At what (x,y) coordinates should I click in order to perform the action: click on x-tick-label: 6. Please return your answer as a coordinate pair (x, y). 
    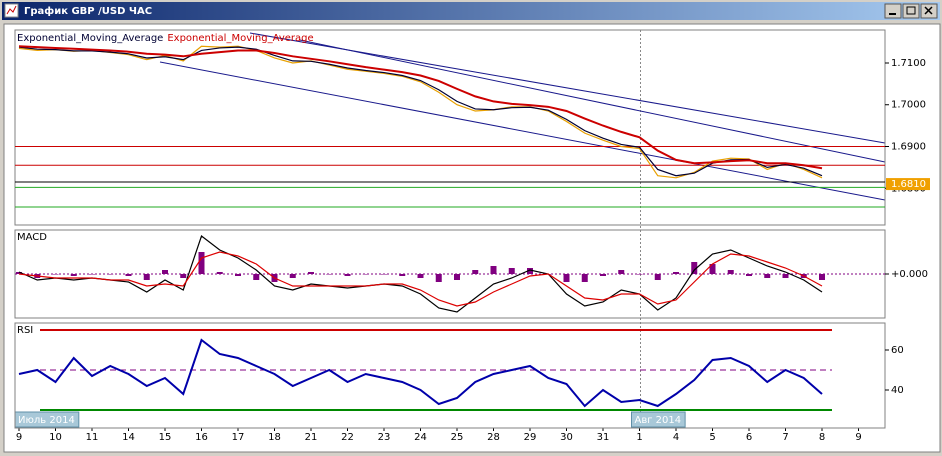
    Looking at the image, I should click on (749, 437).